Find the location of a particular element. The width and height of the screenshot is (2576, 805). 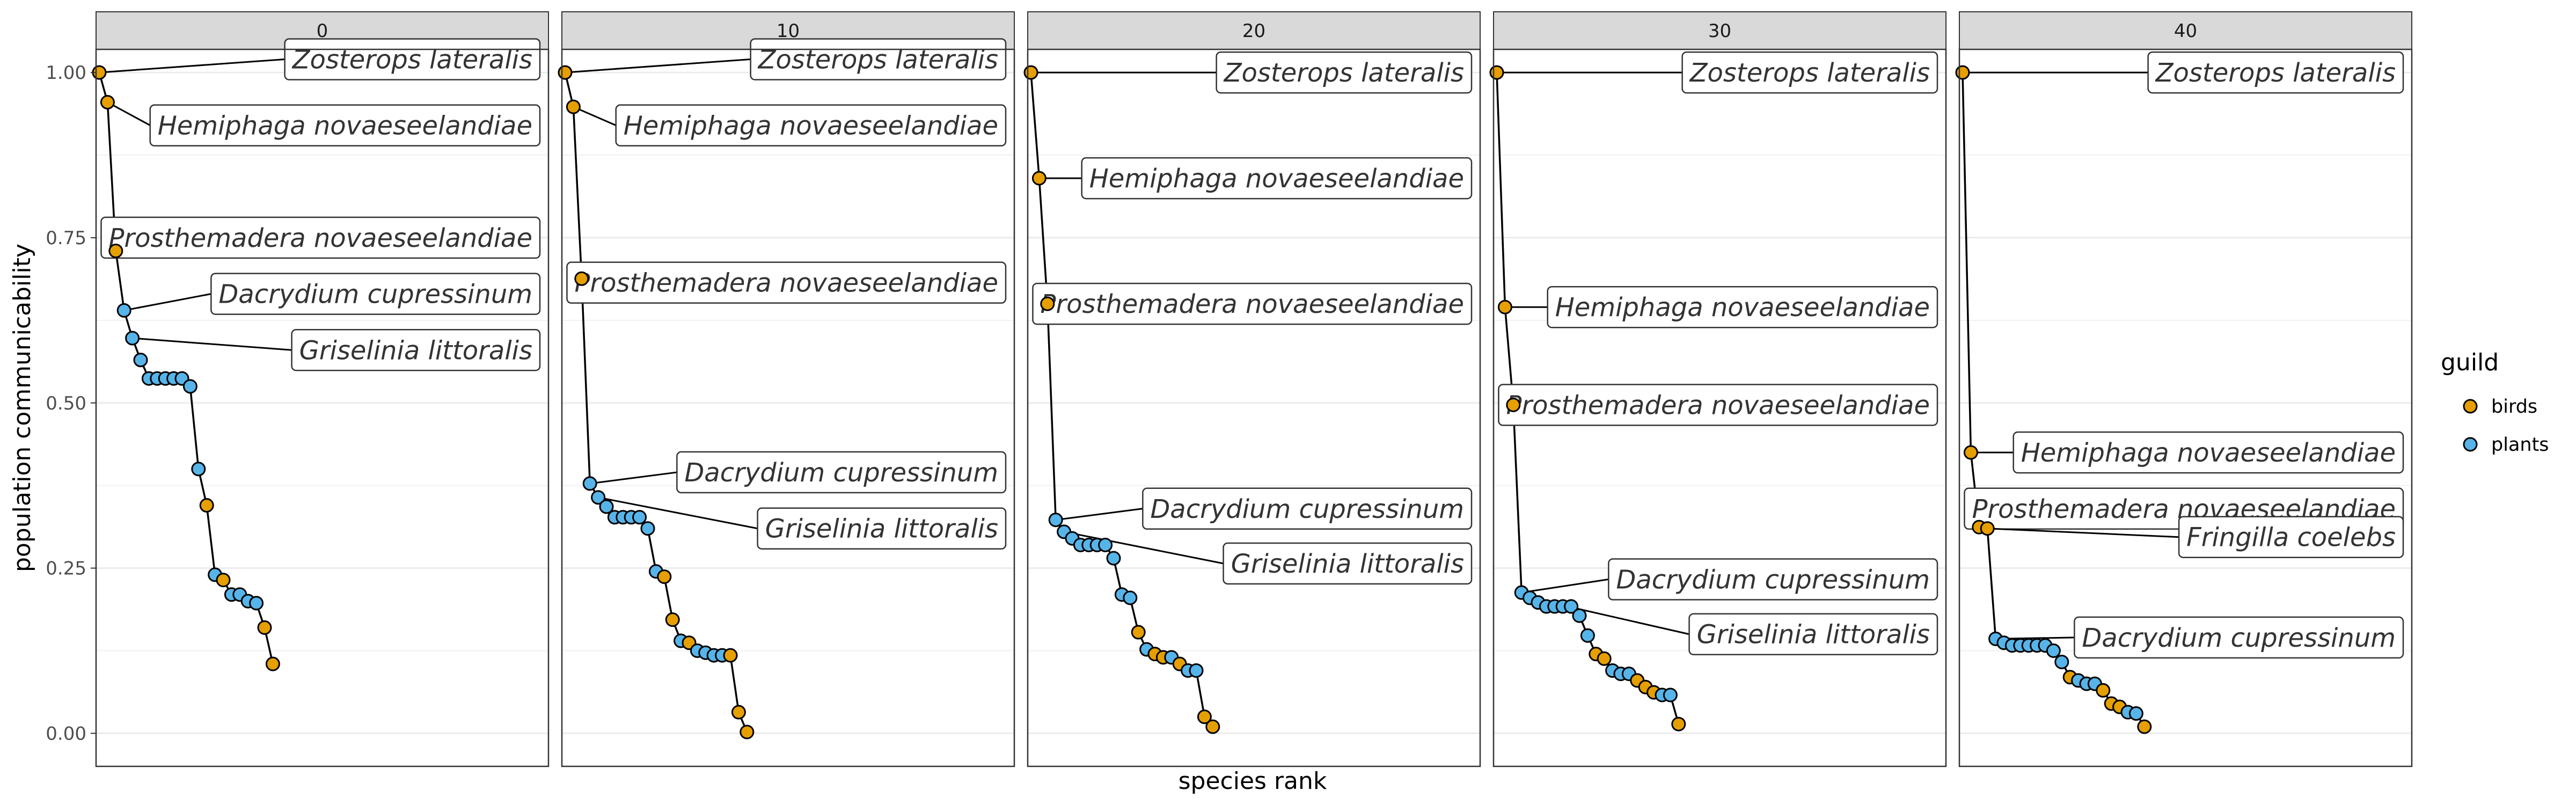

y-tick-label: 0.50 is located at coordinates (66, 403).